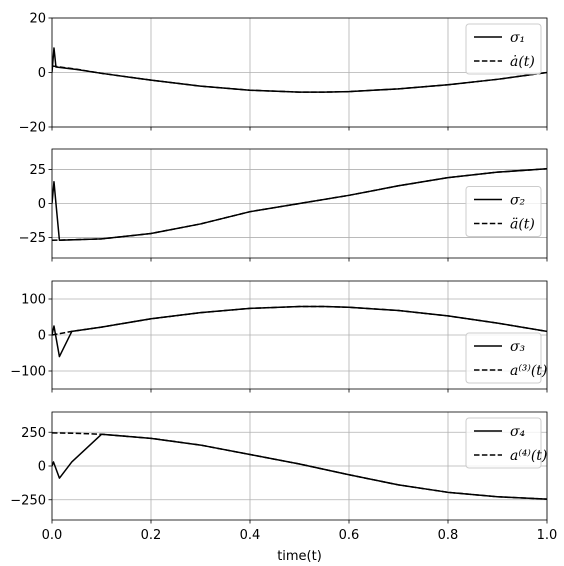  Describe the element at coordinates (503, 211) in the screenshot. I see `legend: σ₂ ä(t)` at that location.